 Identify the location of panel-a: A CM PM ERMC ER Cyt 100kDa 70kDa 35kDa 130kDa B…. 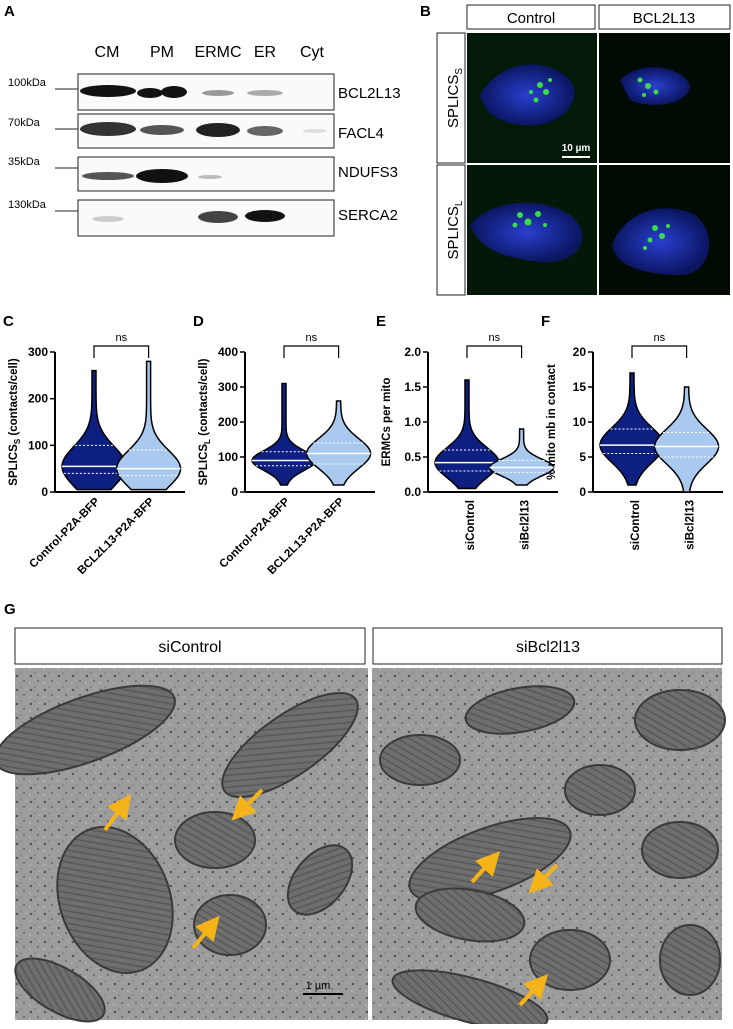
(202, 120).